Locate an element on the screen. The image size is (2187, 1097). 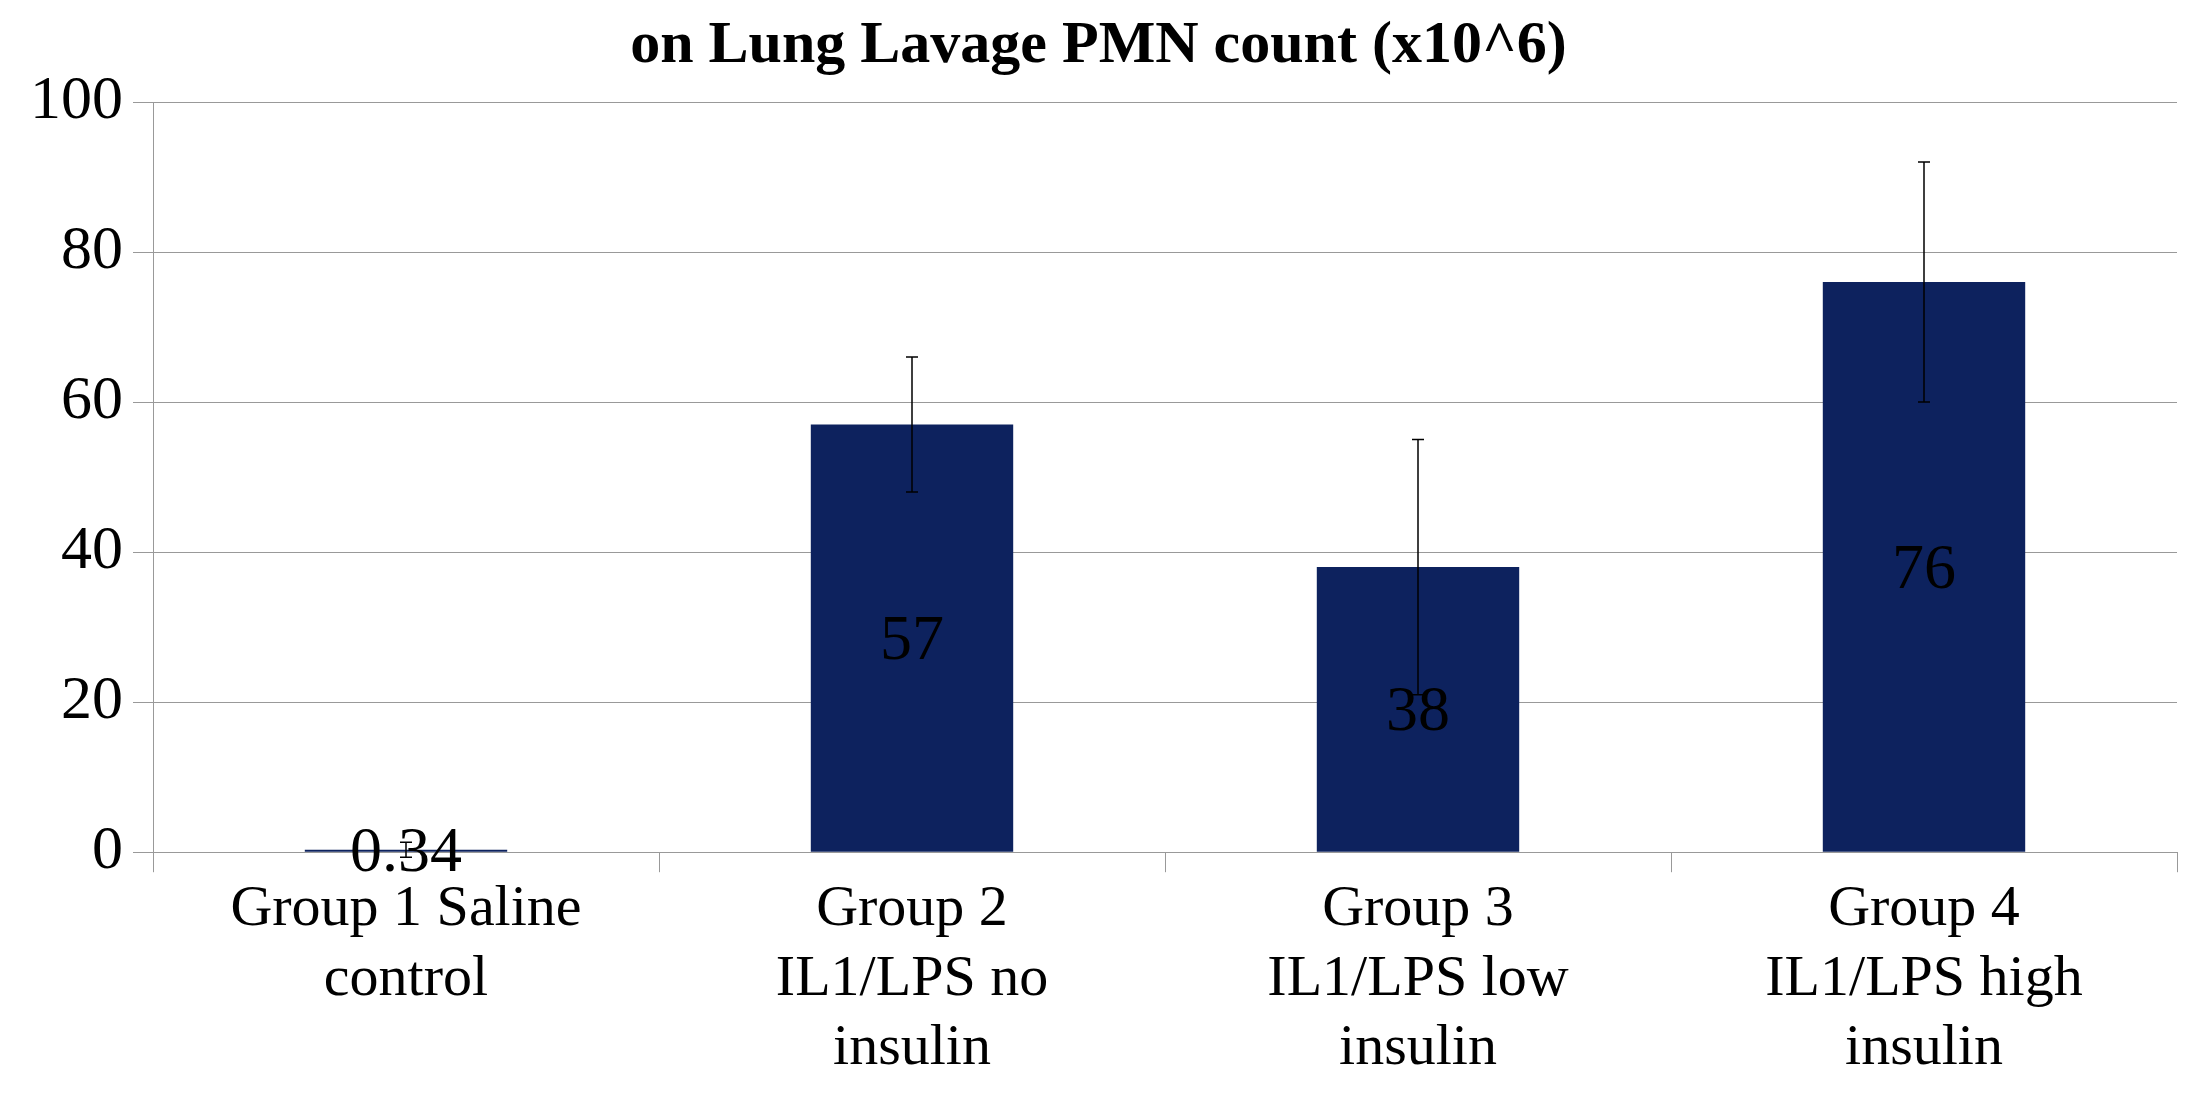
x-tick-label: Group 1 Saline control is located at coordinates (406, 940).